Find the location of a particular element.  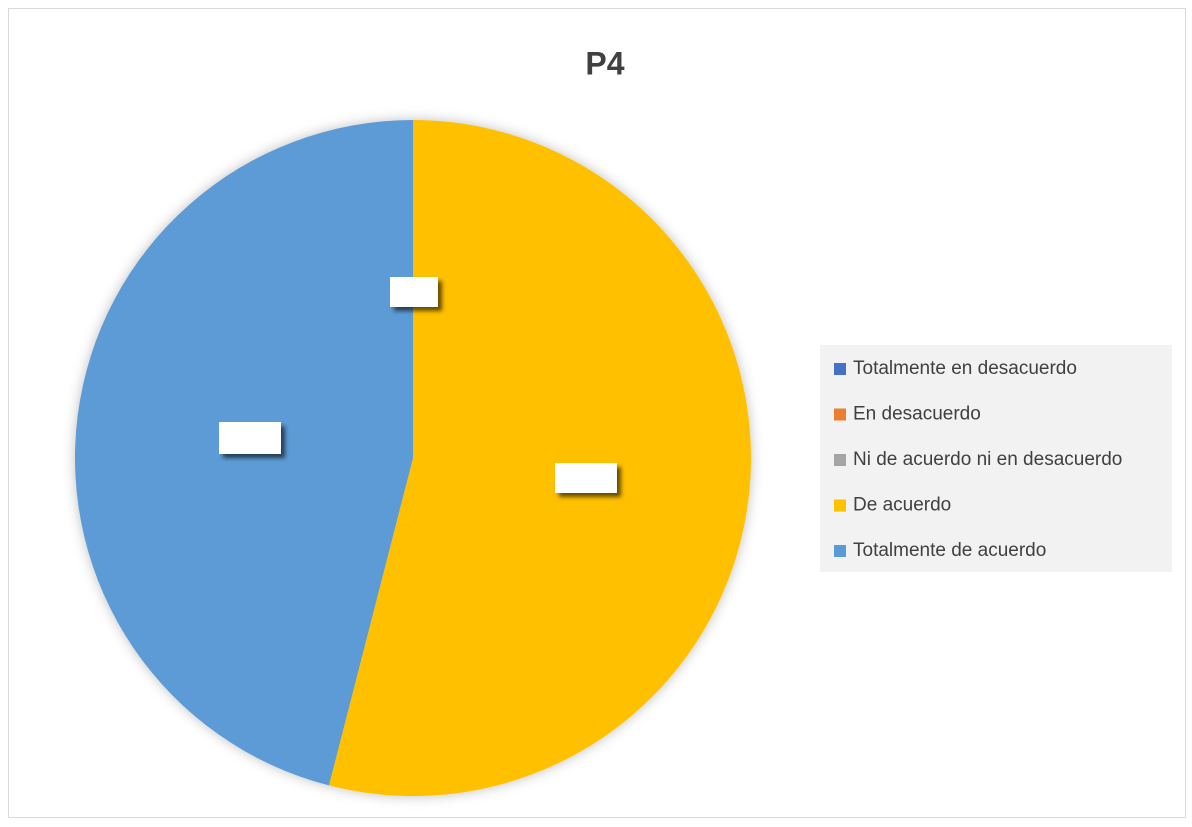

chart-title: P4 is located at coordinates (604, 63).